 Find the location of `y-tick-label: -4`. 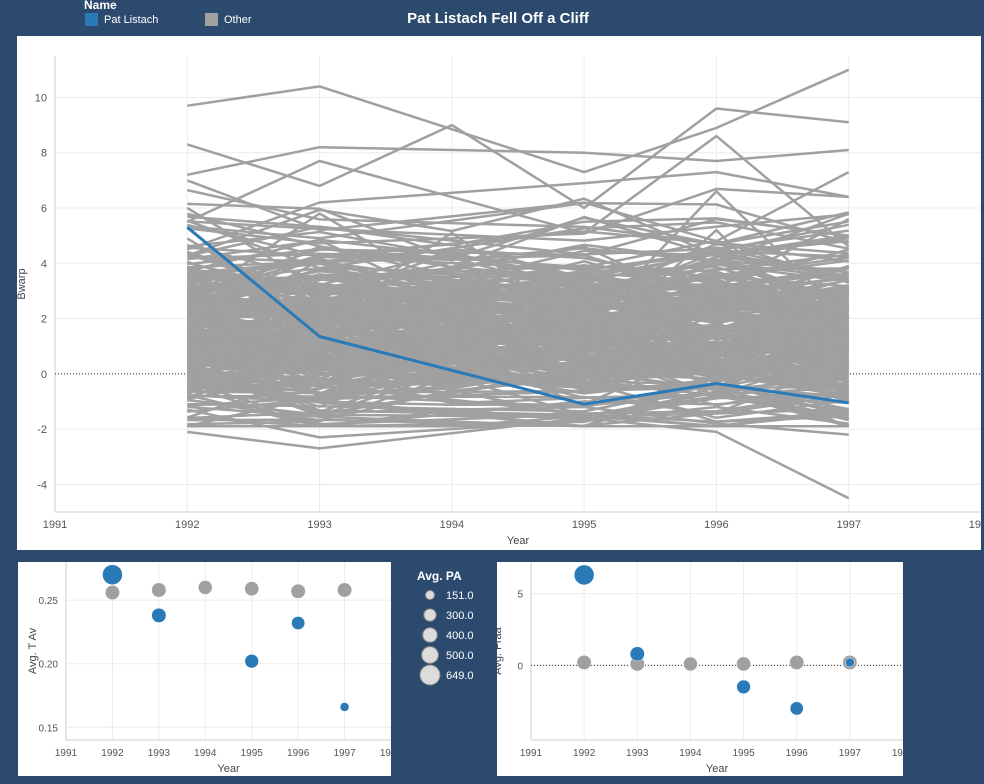

y-tick-label: -4 is located at coordinates (42, 485).